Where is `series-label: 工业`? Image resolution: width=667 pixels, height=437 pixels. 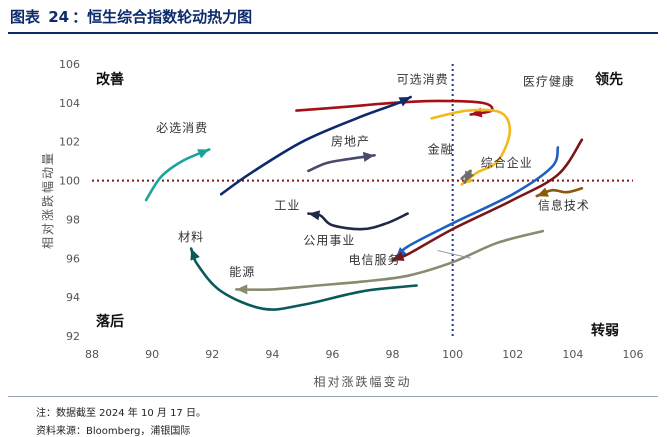 series-label: 工业 is located at coordinates (287, 206).